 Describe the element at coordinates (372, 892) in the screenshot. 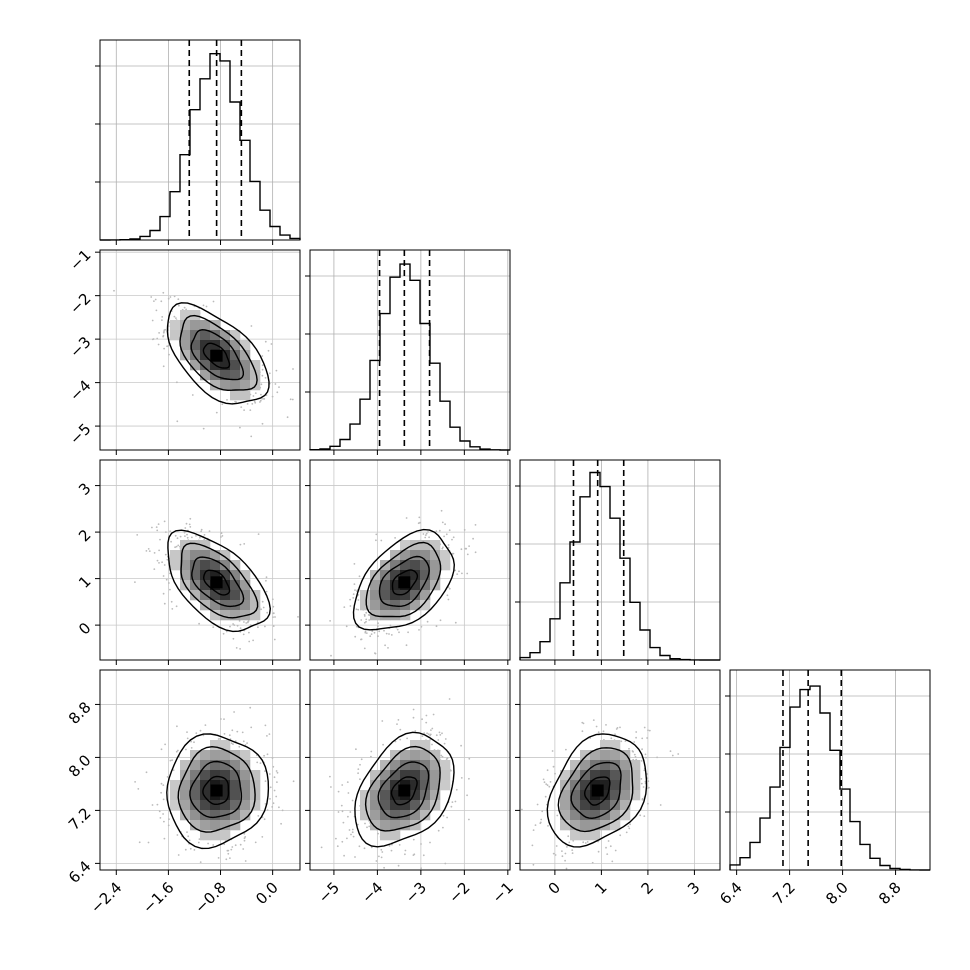

I see `x-tick-label: −4` at that location.